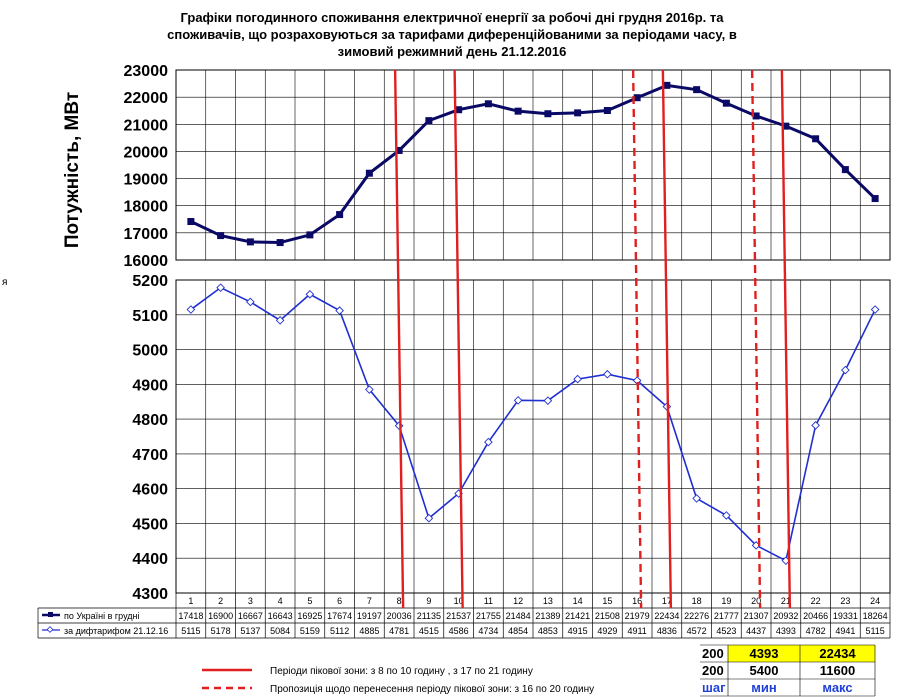 The width and height of the screenshot is (900, 697). Describe the element at coordinates (459, 601) in the screenshot. I see `x-tick-label: 10` at that location.